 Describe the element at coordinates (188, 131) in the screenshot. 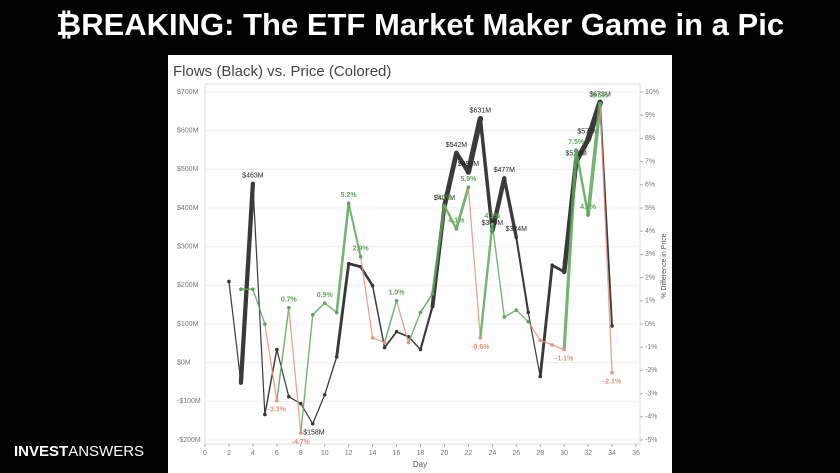

I see `y-tick-label: $600M` at that location.